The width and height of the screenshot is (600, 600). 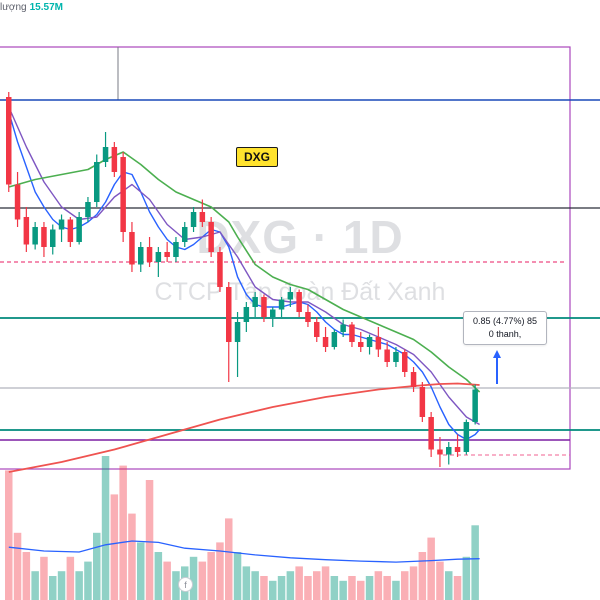 What do you see at coordinates (505, 328) in the screenshot?
I see `measure-tooltip: 0.85 (4.77%) 85 0 thanh,` at bounding box center [505, 328].